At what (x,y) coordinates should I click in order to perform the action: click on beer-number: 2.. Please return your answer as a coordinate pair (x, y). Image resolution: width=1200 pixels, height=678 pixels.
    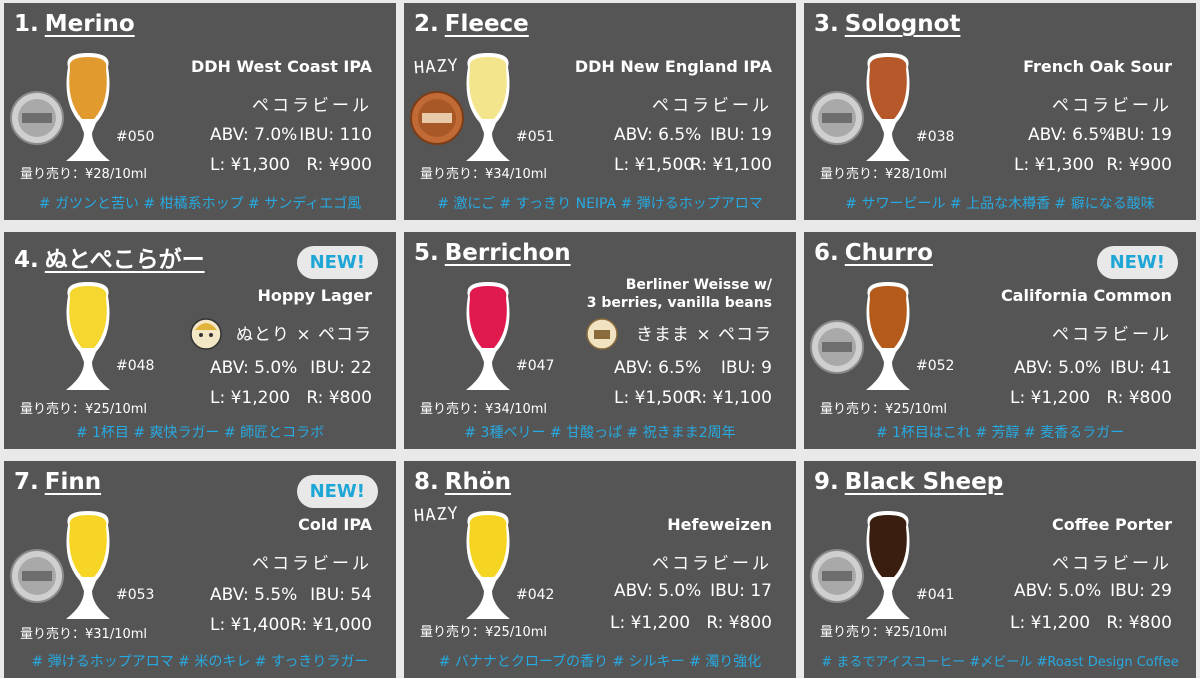
    Looking at the image, I should click on (426, 24).